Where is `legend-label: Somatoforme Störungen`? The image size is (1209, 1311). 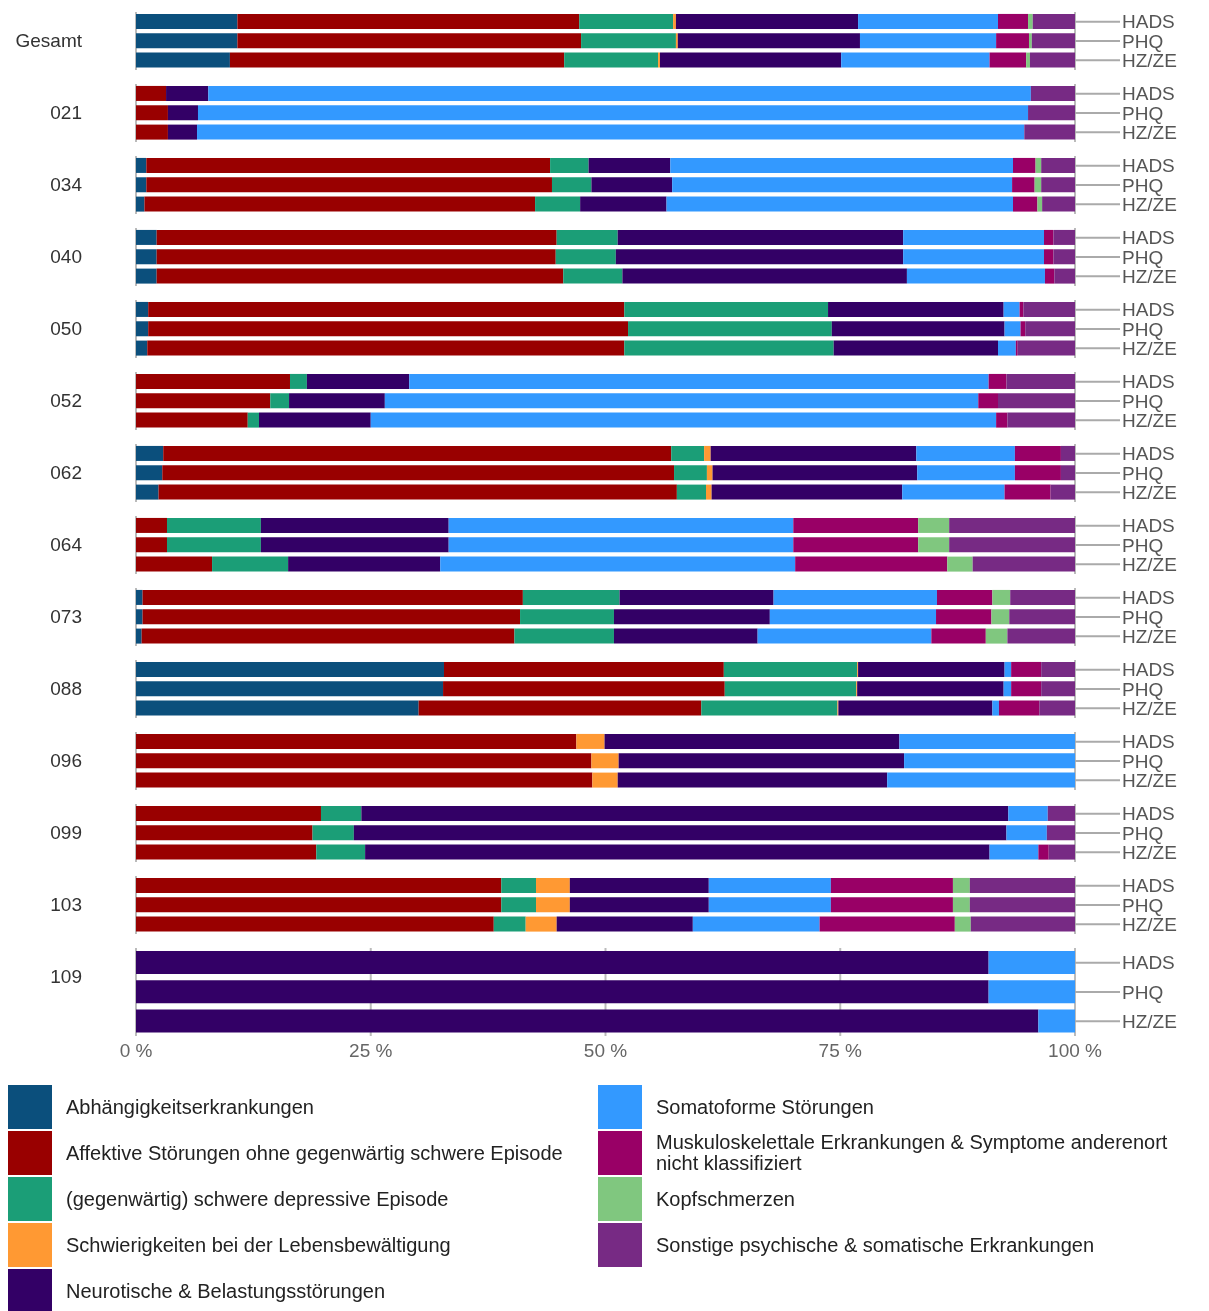 legend-label: Somatoforme Störungen is located at coordinates (765, 1106).